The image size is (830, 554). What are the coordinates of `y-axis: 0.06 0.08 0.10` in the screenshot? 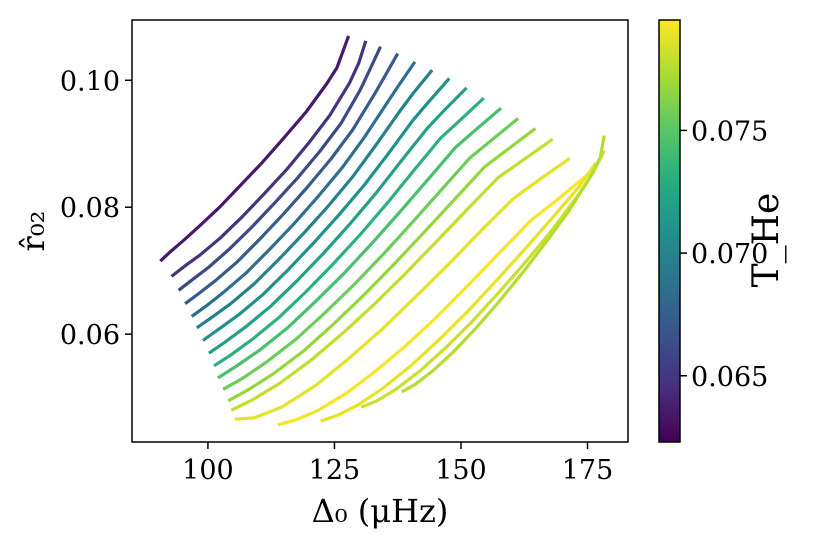 It's located at (96, 208).